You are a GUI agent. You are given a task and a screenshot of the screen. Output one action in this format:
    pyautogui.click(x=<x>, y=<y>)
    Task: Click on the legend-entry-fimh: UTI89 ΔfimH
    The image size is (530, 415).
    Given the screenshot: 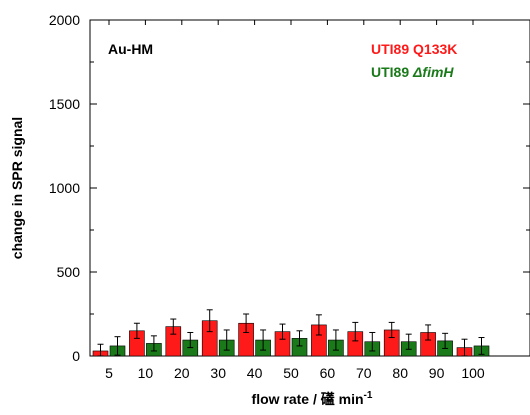 What is the action you would take?
    pyautogui.click(x=412, y=72)
    